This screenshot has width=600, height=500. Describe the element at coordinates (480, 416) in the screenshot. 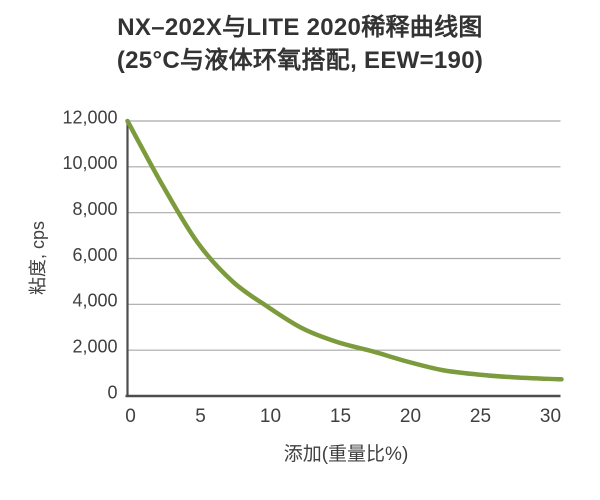

I see `x-tick-label: 25` at that location.